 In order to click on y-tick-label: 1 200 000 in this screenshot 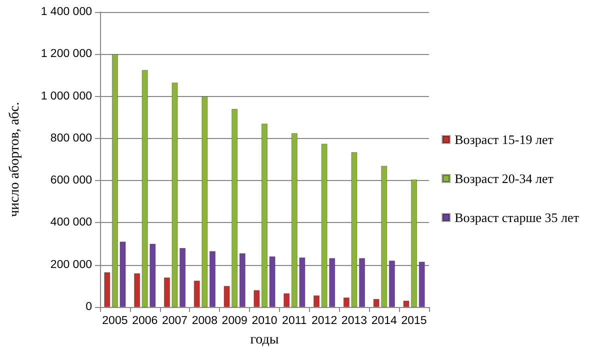, I will do `click(66, 54)`.